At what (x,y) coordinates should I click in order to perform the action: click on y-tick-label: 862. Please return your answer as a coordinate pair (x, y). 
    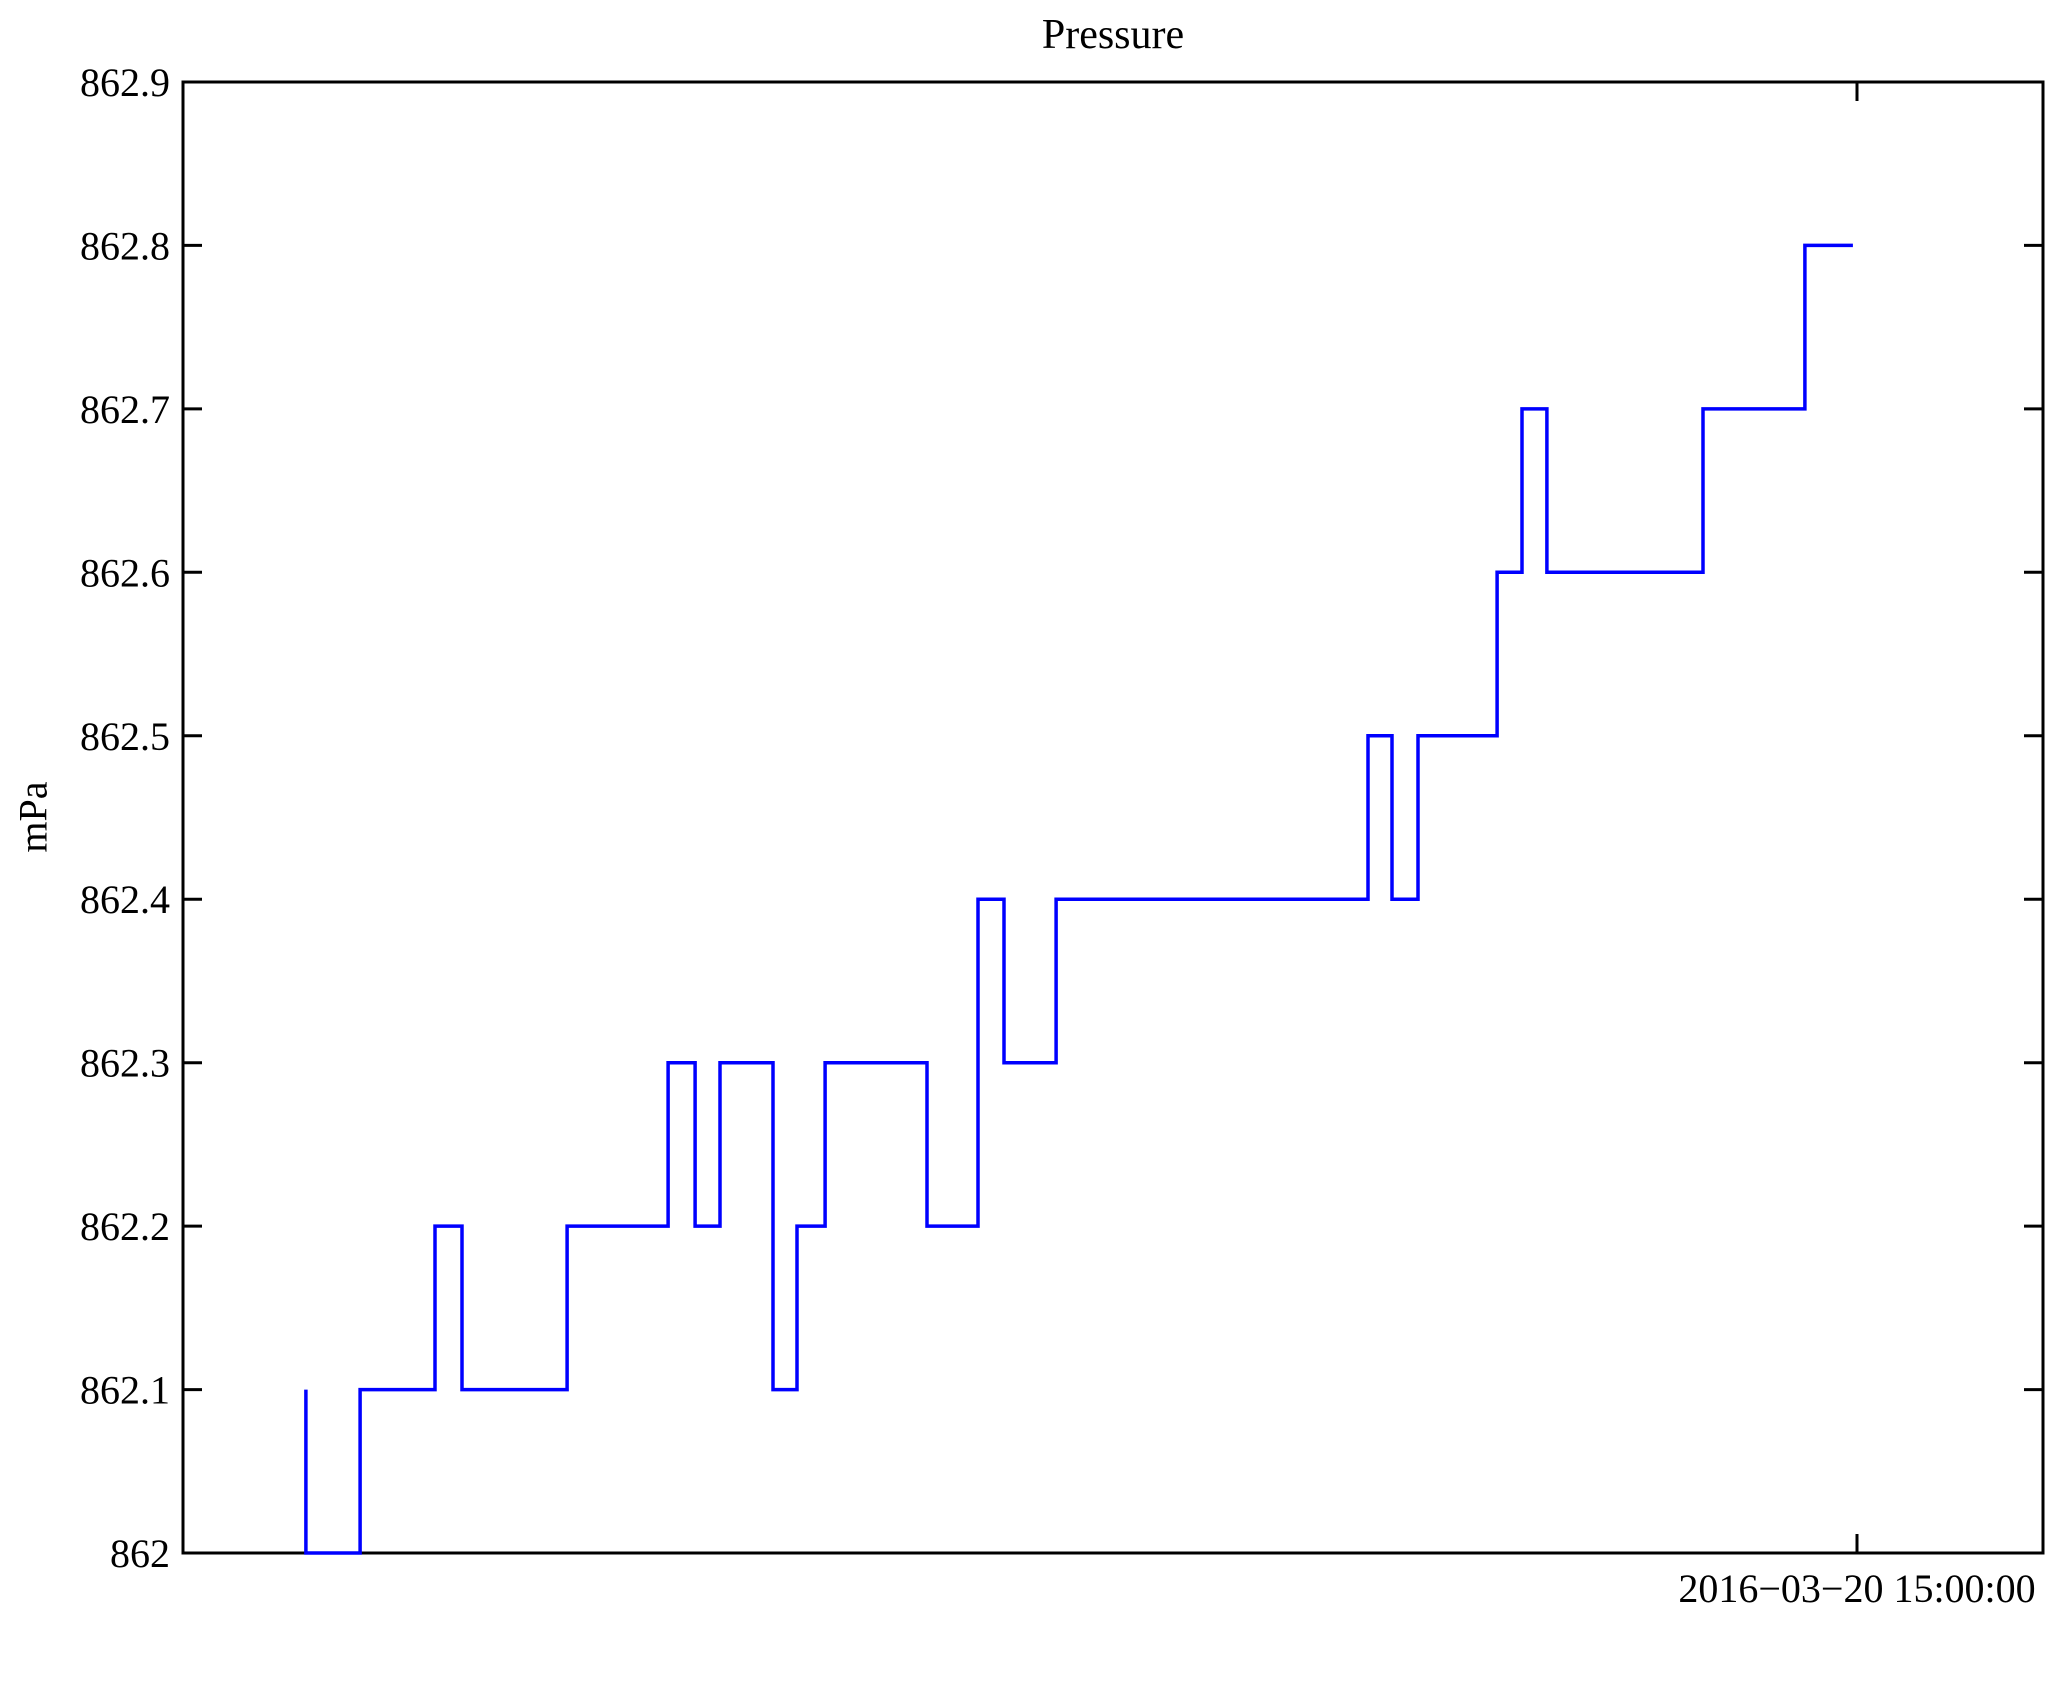
    Looking at the image, I should click on (140, 1553).